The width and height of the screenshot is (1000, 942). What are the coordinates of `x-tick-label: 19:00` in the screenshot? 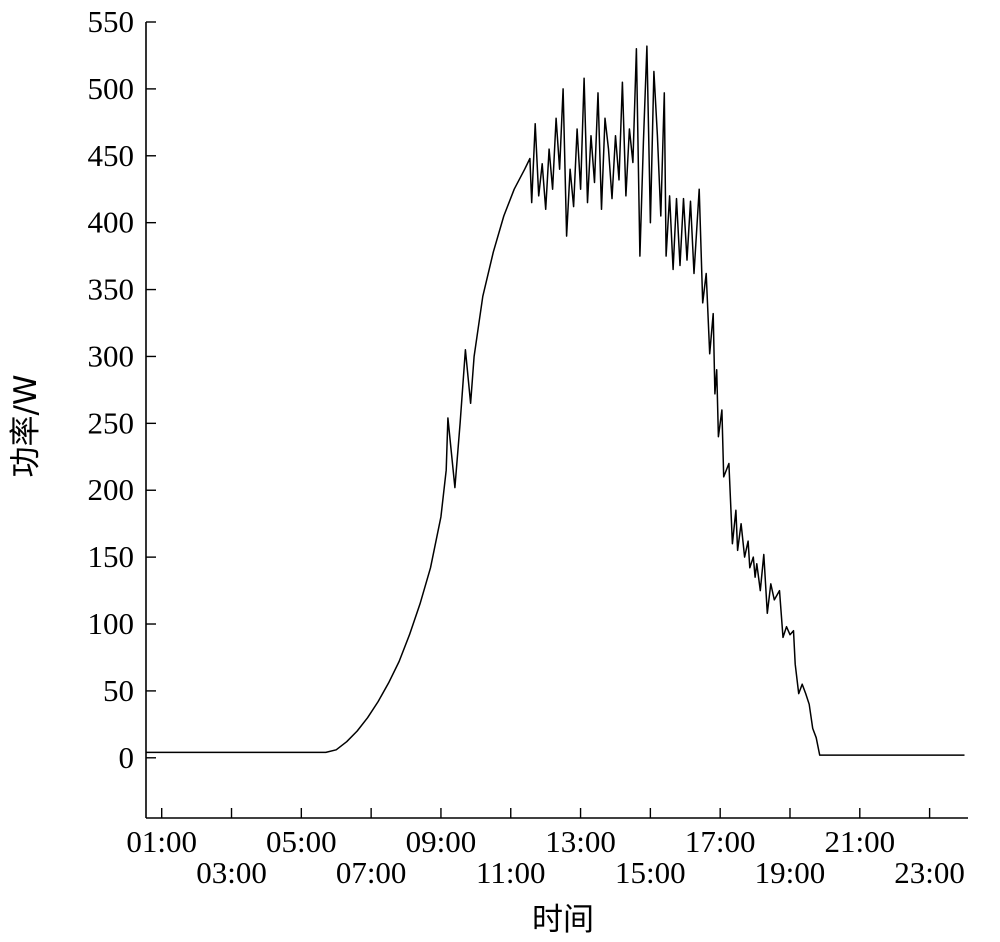 It's located at (790, 872).